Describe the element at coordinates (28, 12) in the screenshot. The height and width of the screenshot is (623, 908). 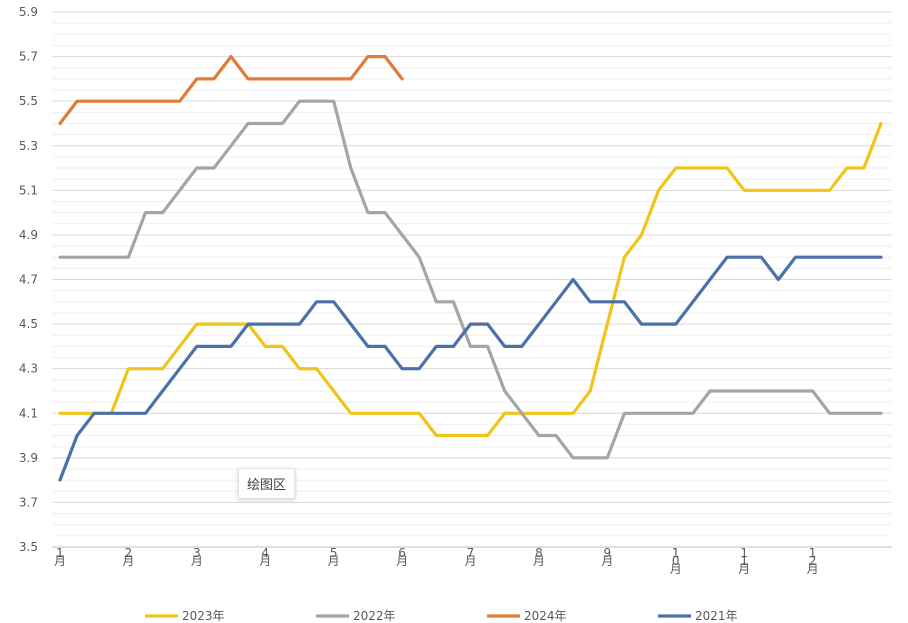
I see `y-tick-label: 5.9` at that location.